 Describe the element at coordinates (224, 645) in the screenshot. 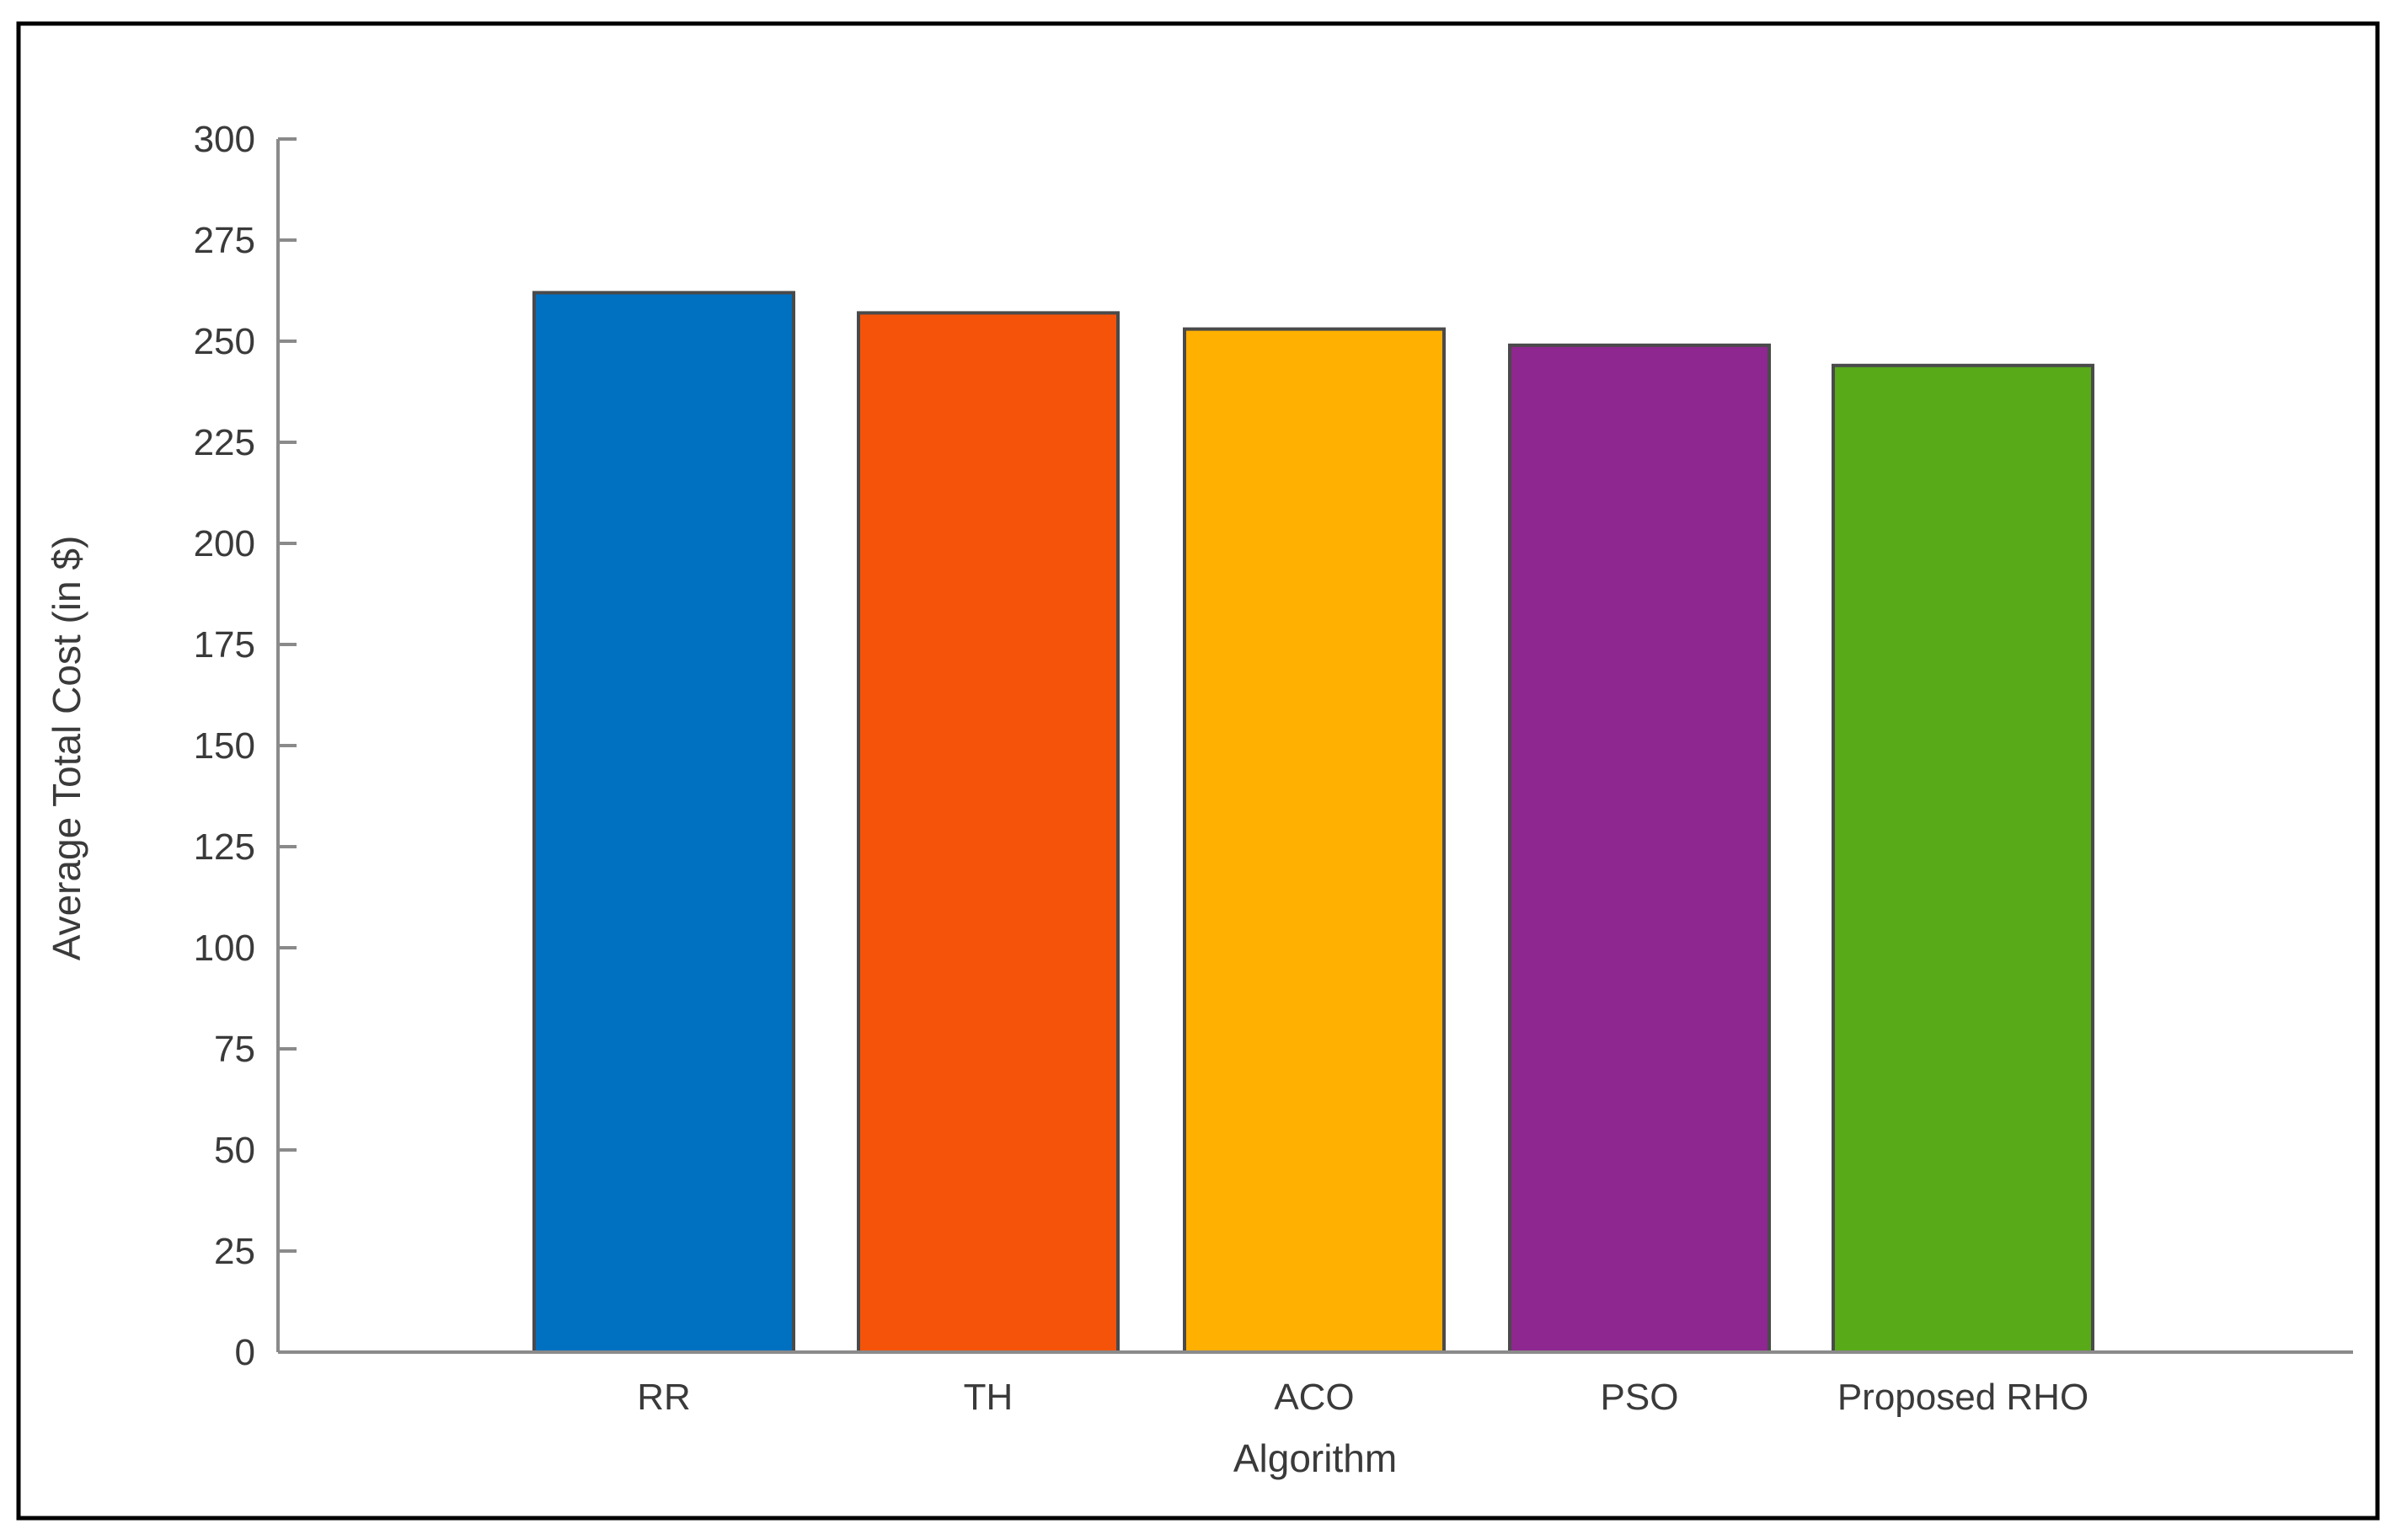

I see `y-tick-label: 175` at that location.